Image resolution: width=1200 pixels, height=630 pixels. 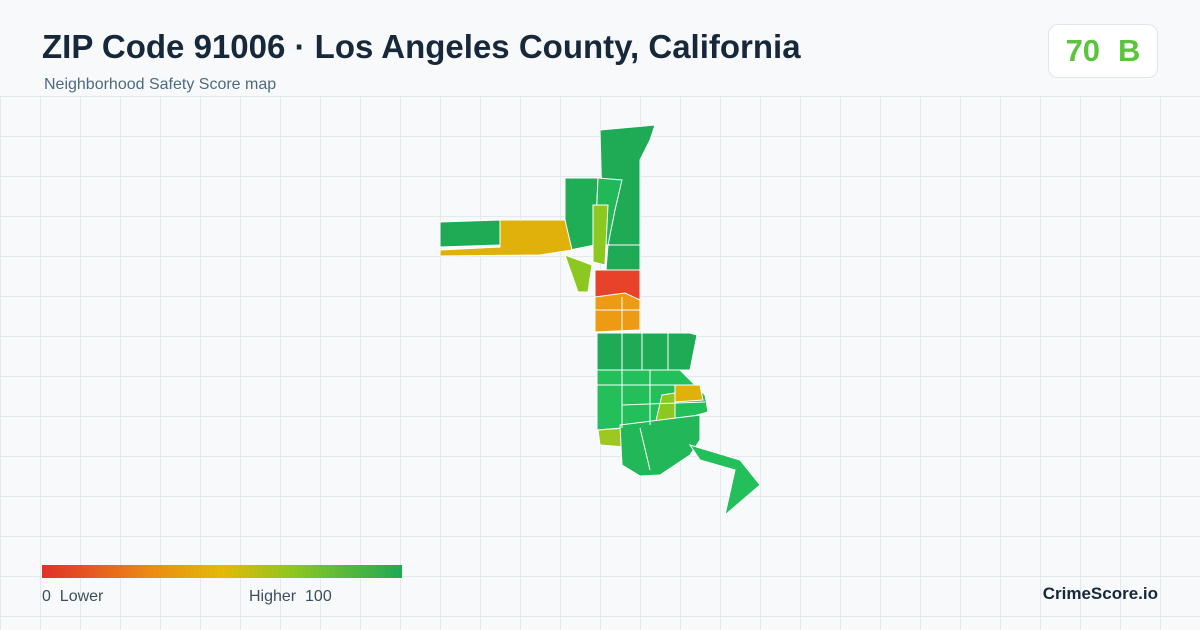 What do you see at coordinates (650, 384) in the screenshot?
I see `region-borders` at bounding box center [650, 384].